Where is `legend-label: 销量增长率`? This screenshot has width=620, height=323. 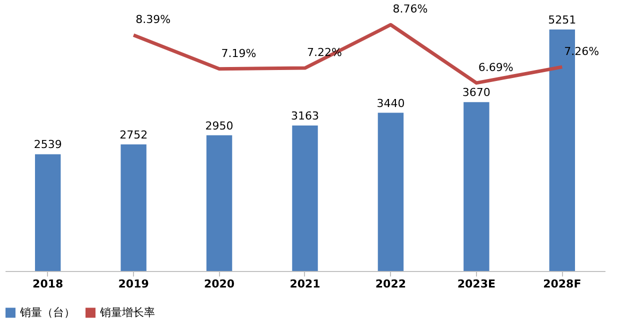
legend-label: 销量增长率 is located at coordinates (127, 312).